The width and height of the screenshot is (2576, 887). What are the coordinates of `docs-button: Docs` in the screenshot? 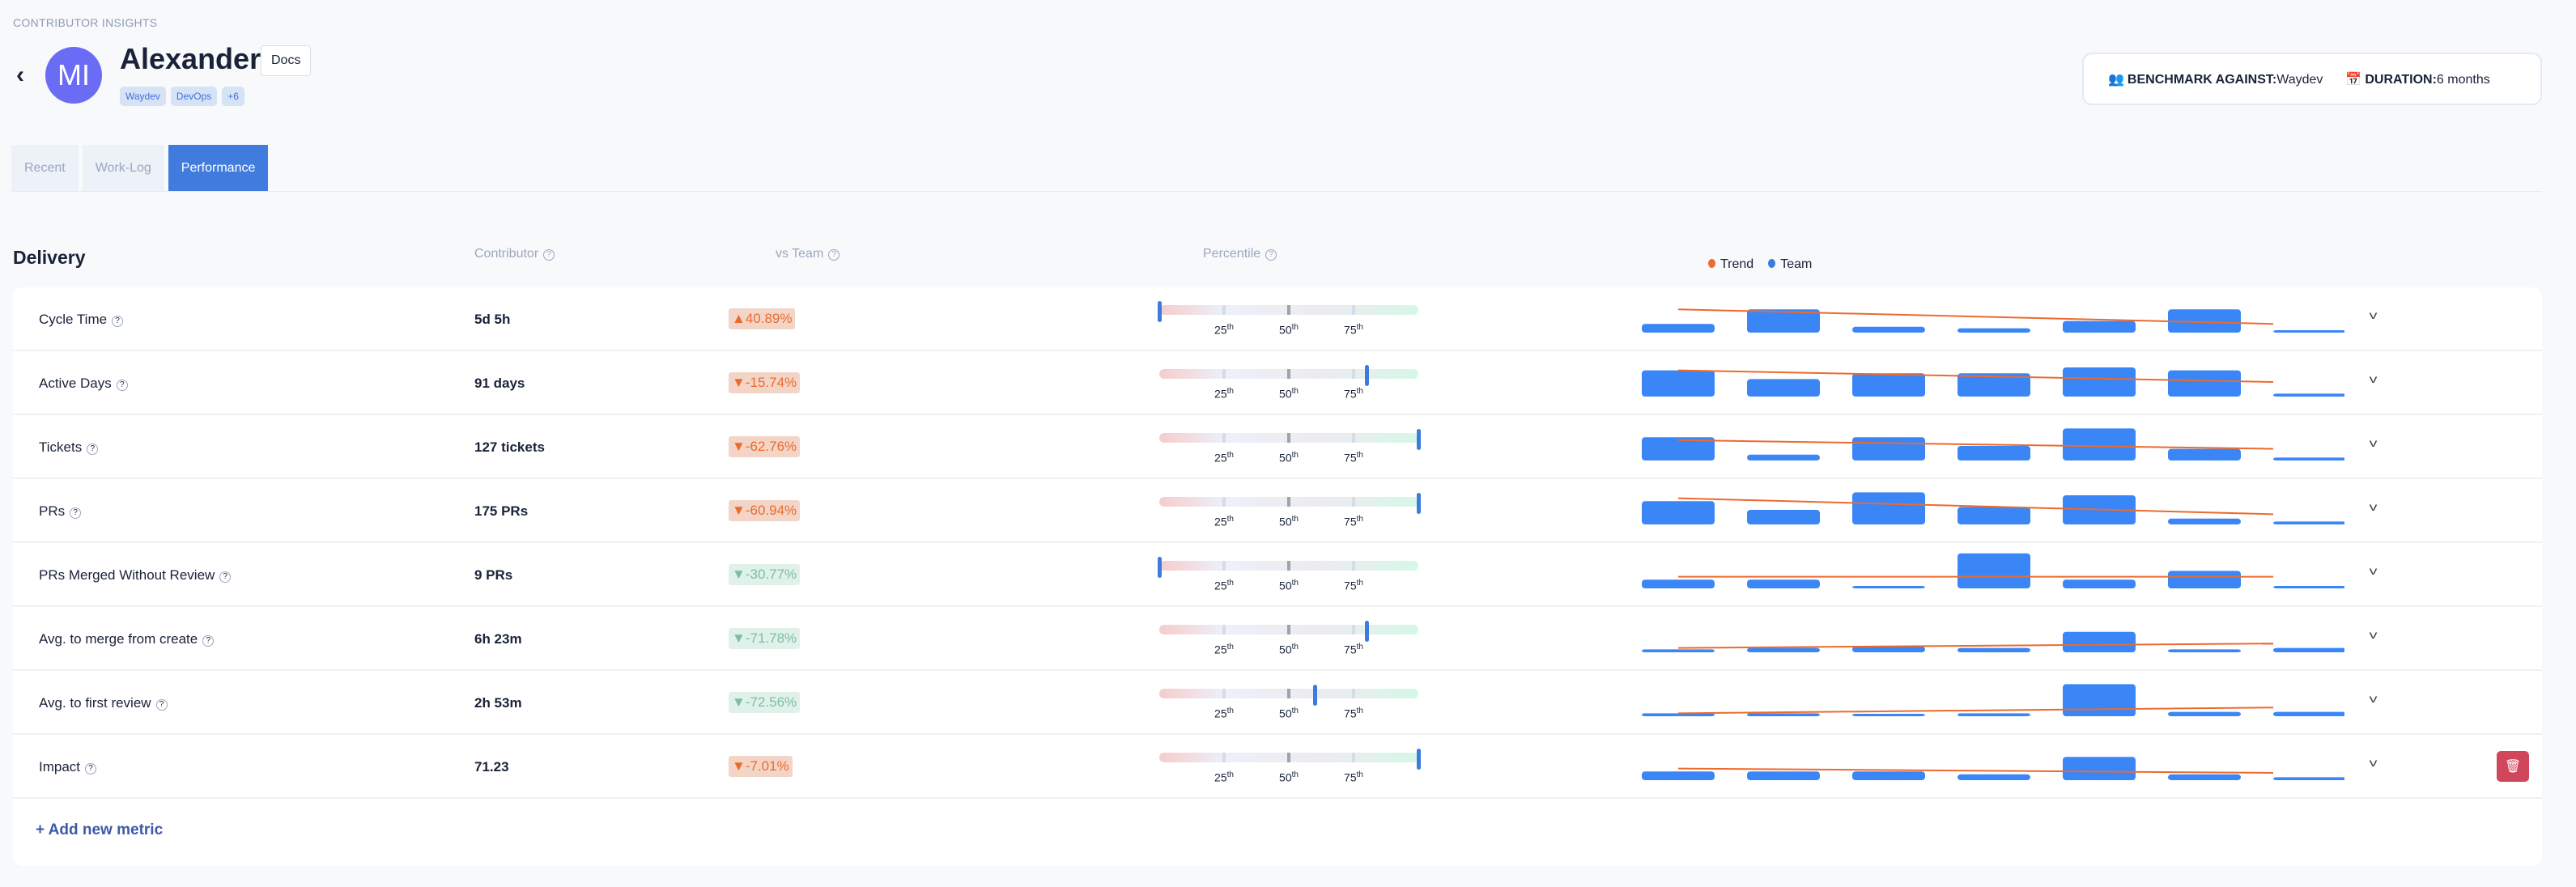 It's located at (287, 60).